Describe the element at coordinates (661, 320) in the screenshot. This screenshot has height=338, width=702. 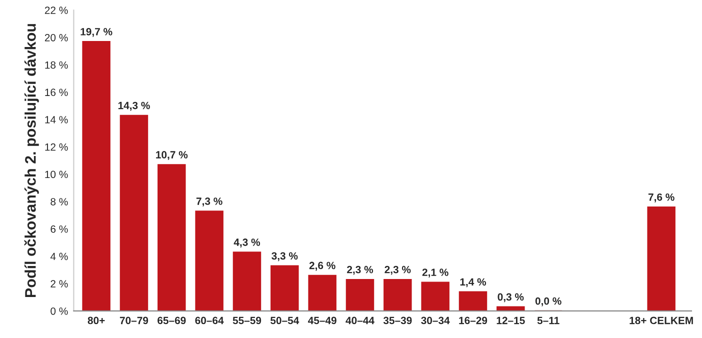
I see `x-tick-label: 18+ CELKEM` at that location.